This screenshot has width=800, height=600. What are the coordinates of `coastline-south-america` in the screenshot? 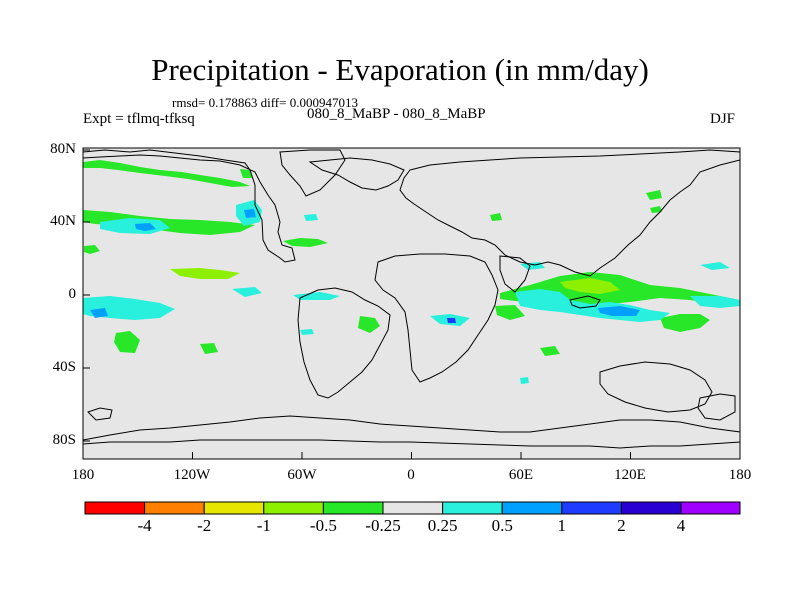 It's located at (344, 343).